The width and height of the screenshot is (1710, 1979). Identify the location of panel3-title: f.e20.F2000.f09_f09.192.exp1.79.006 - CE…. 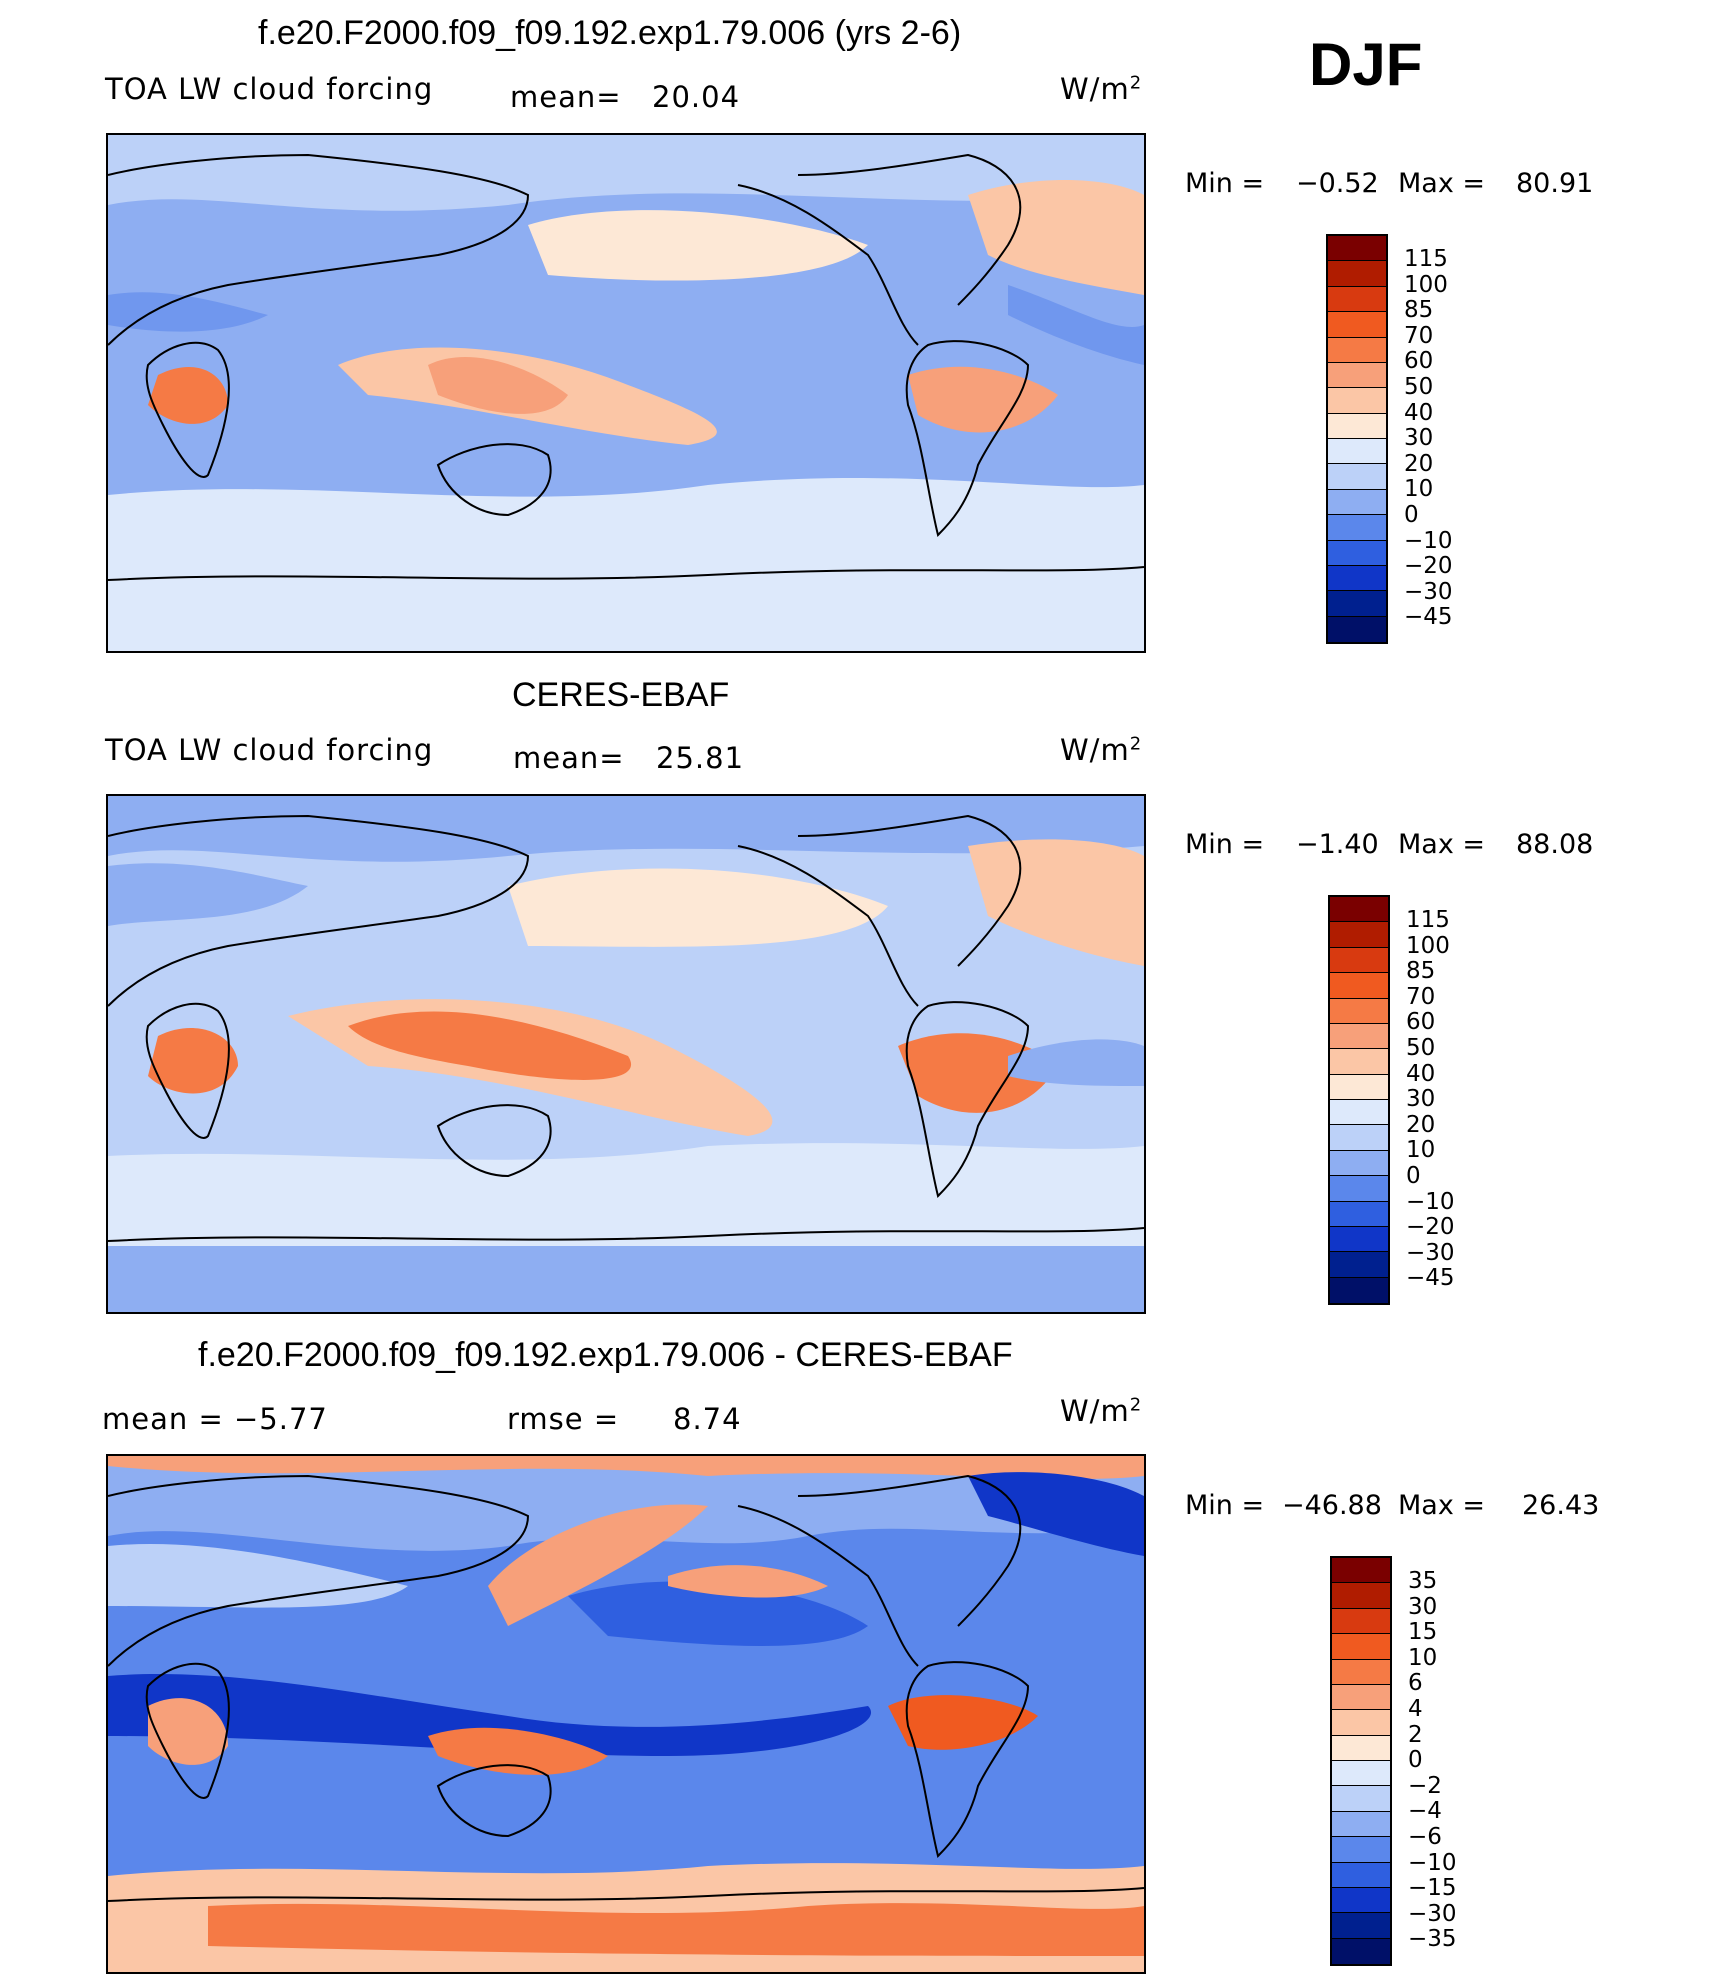
(605, 1355).